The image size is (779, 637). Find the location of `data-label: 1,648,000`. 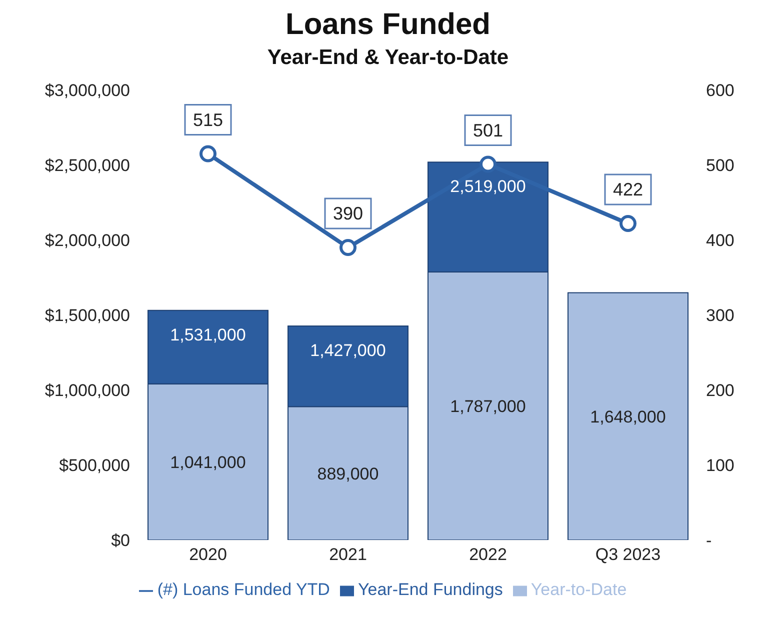

data-label: 1,648,000 is located at coordinates (628, 416).